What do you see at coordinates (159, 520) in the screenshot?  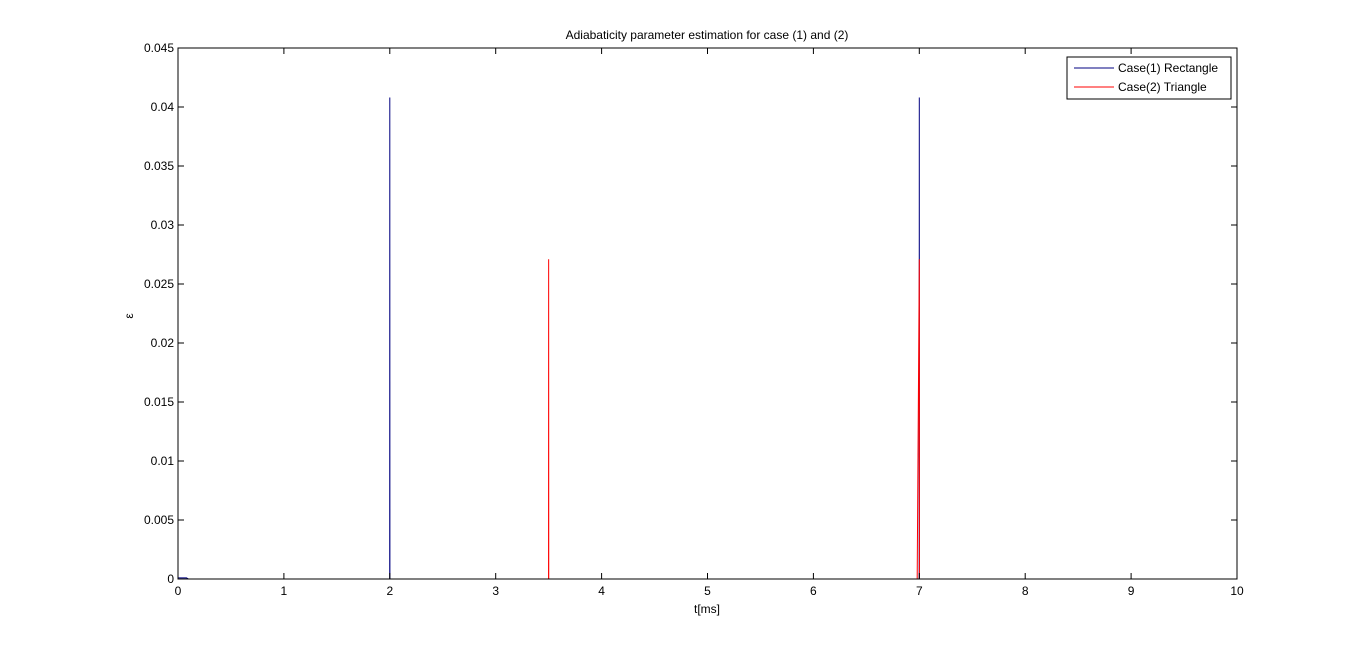 I see `y-tick-label: 0.005` at bounding box center [159, 520].